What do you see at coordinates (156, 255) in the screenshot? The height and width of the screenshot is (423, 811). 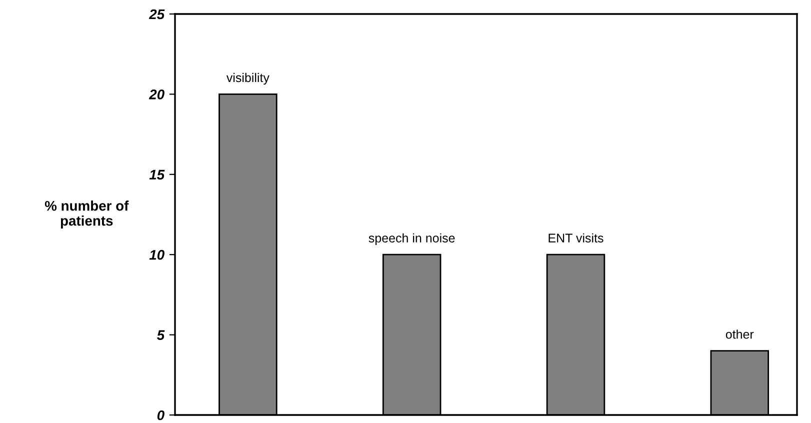 I see `y-tick-label: 10` at bounding box center [156, 255].